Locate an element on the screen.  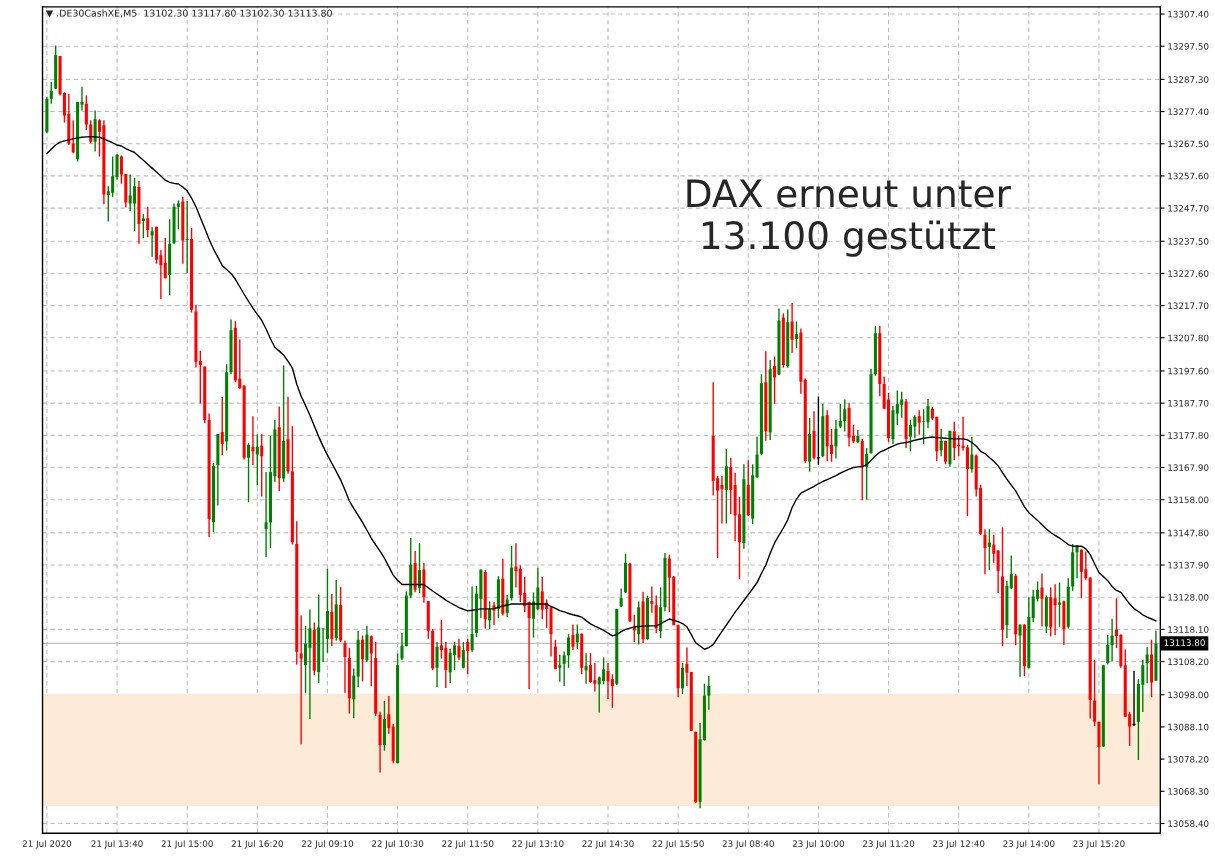
y-tick-label: 13227.60 is located at coordinates (1188, 273).